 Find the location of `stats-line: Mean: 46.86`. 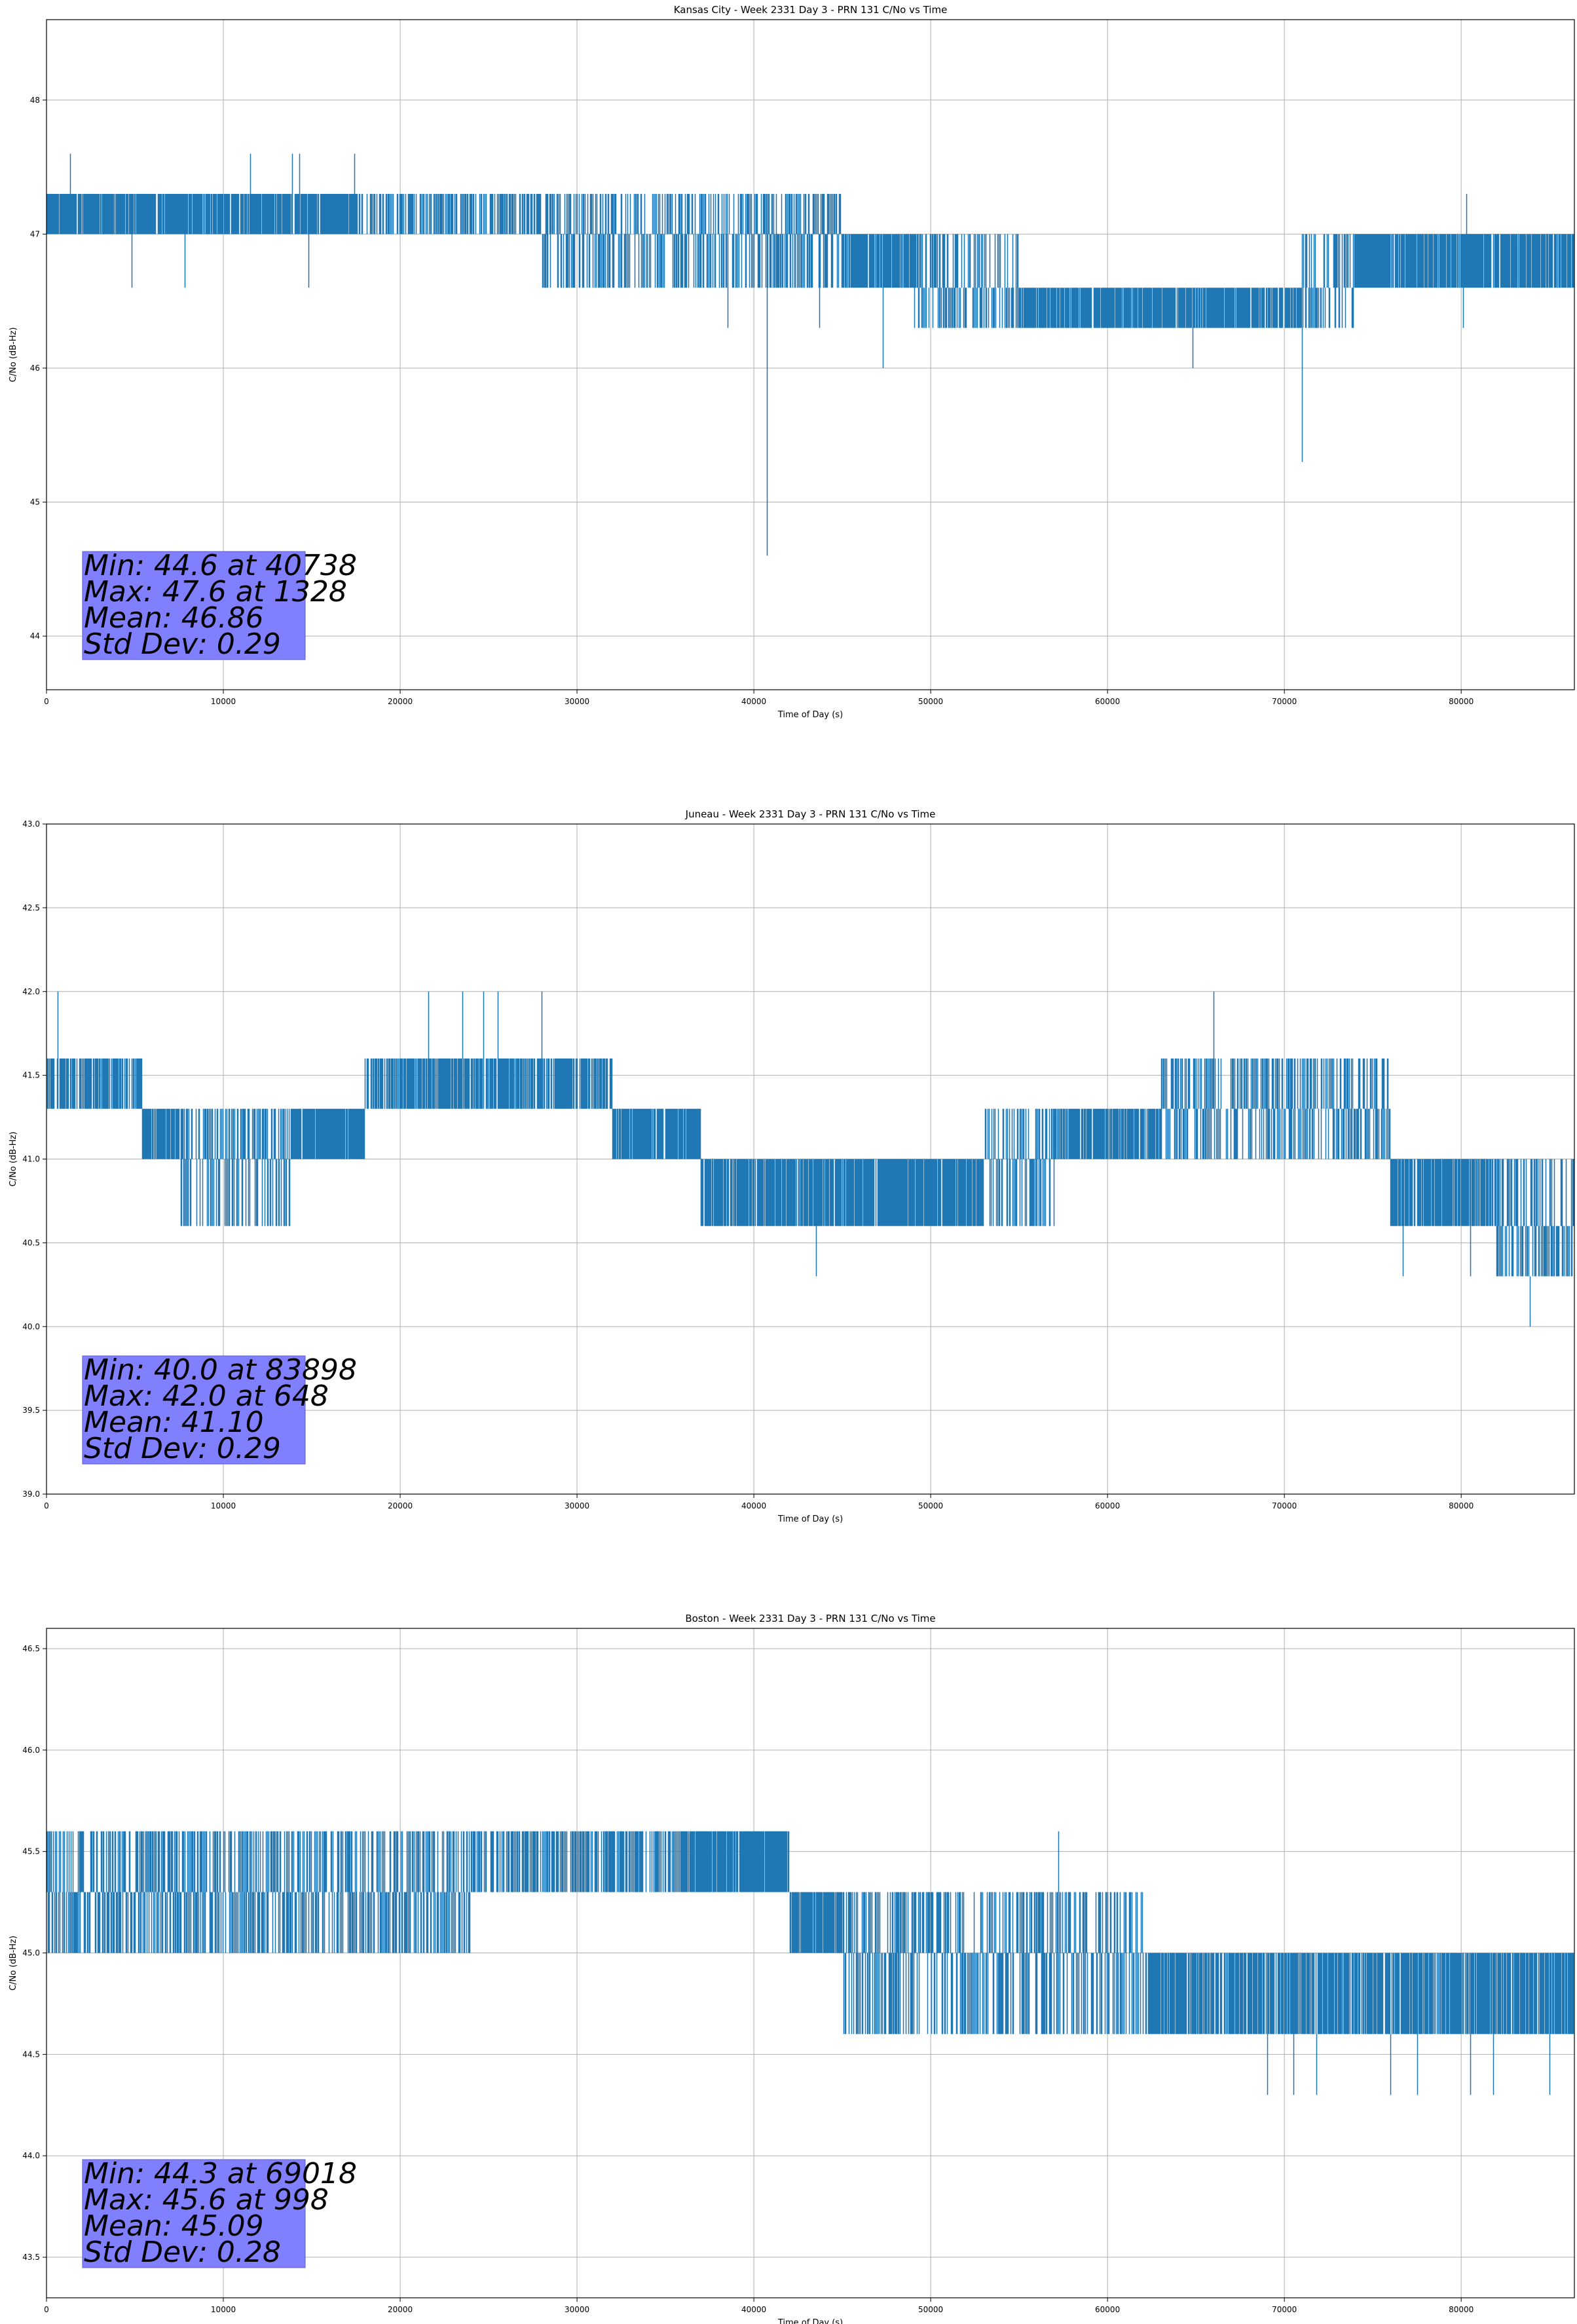

stats-line: Mean: 46.86 is located at coordinates (174, 618).